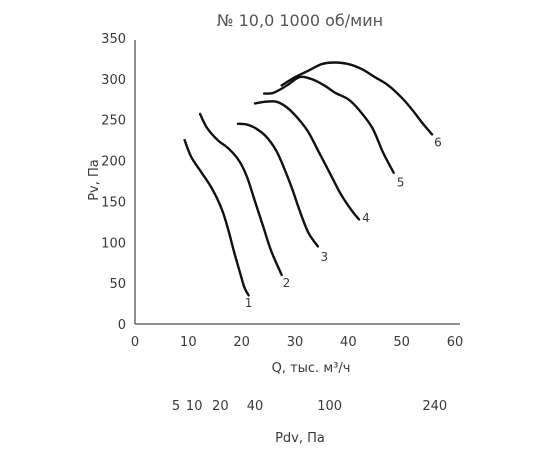 This screenshot has height=450, width=550. Describe the element at coordinates (94, 180) in the screenshot. I see `y-axis-label: Pv, Па` at that location.